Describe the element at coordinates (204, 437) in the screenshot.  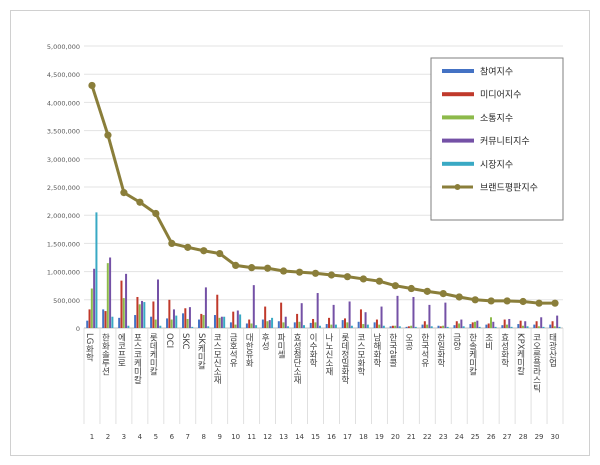
I see `rank-label: 8` at that location.